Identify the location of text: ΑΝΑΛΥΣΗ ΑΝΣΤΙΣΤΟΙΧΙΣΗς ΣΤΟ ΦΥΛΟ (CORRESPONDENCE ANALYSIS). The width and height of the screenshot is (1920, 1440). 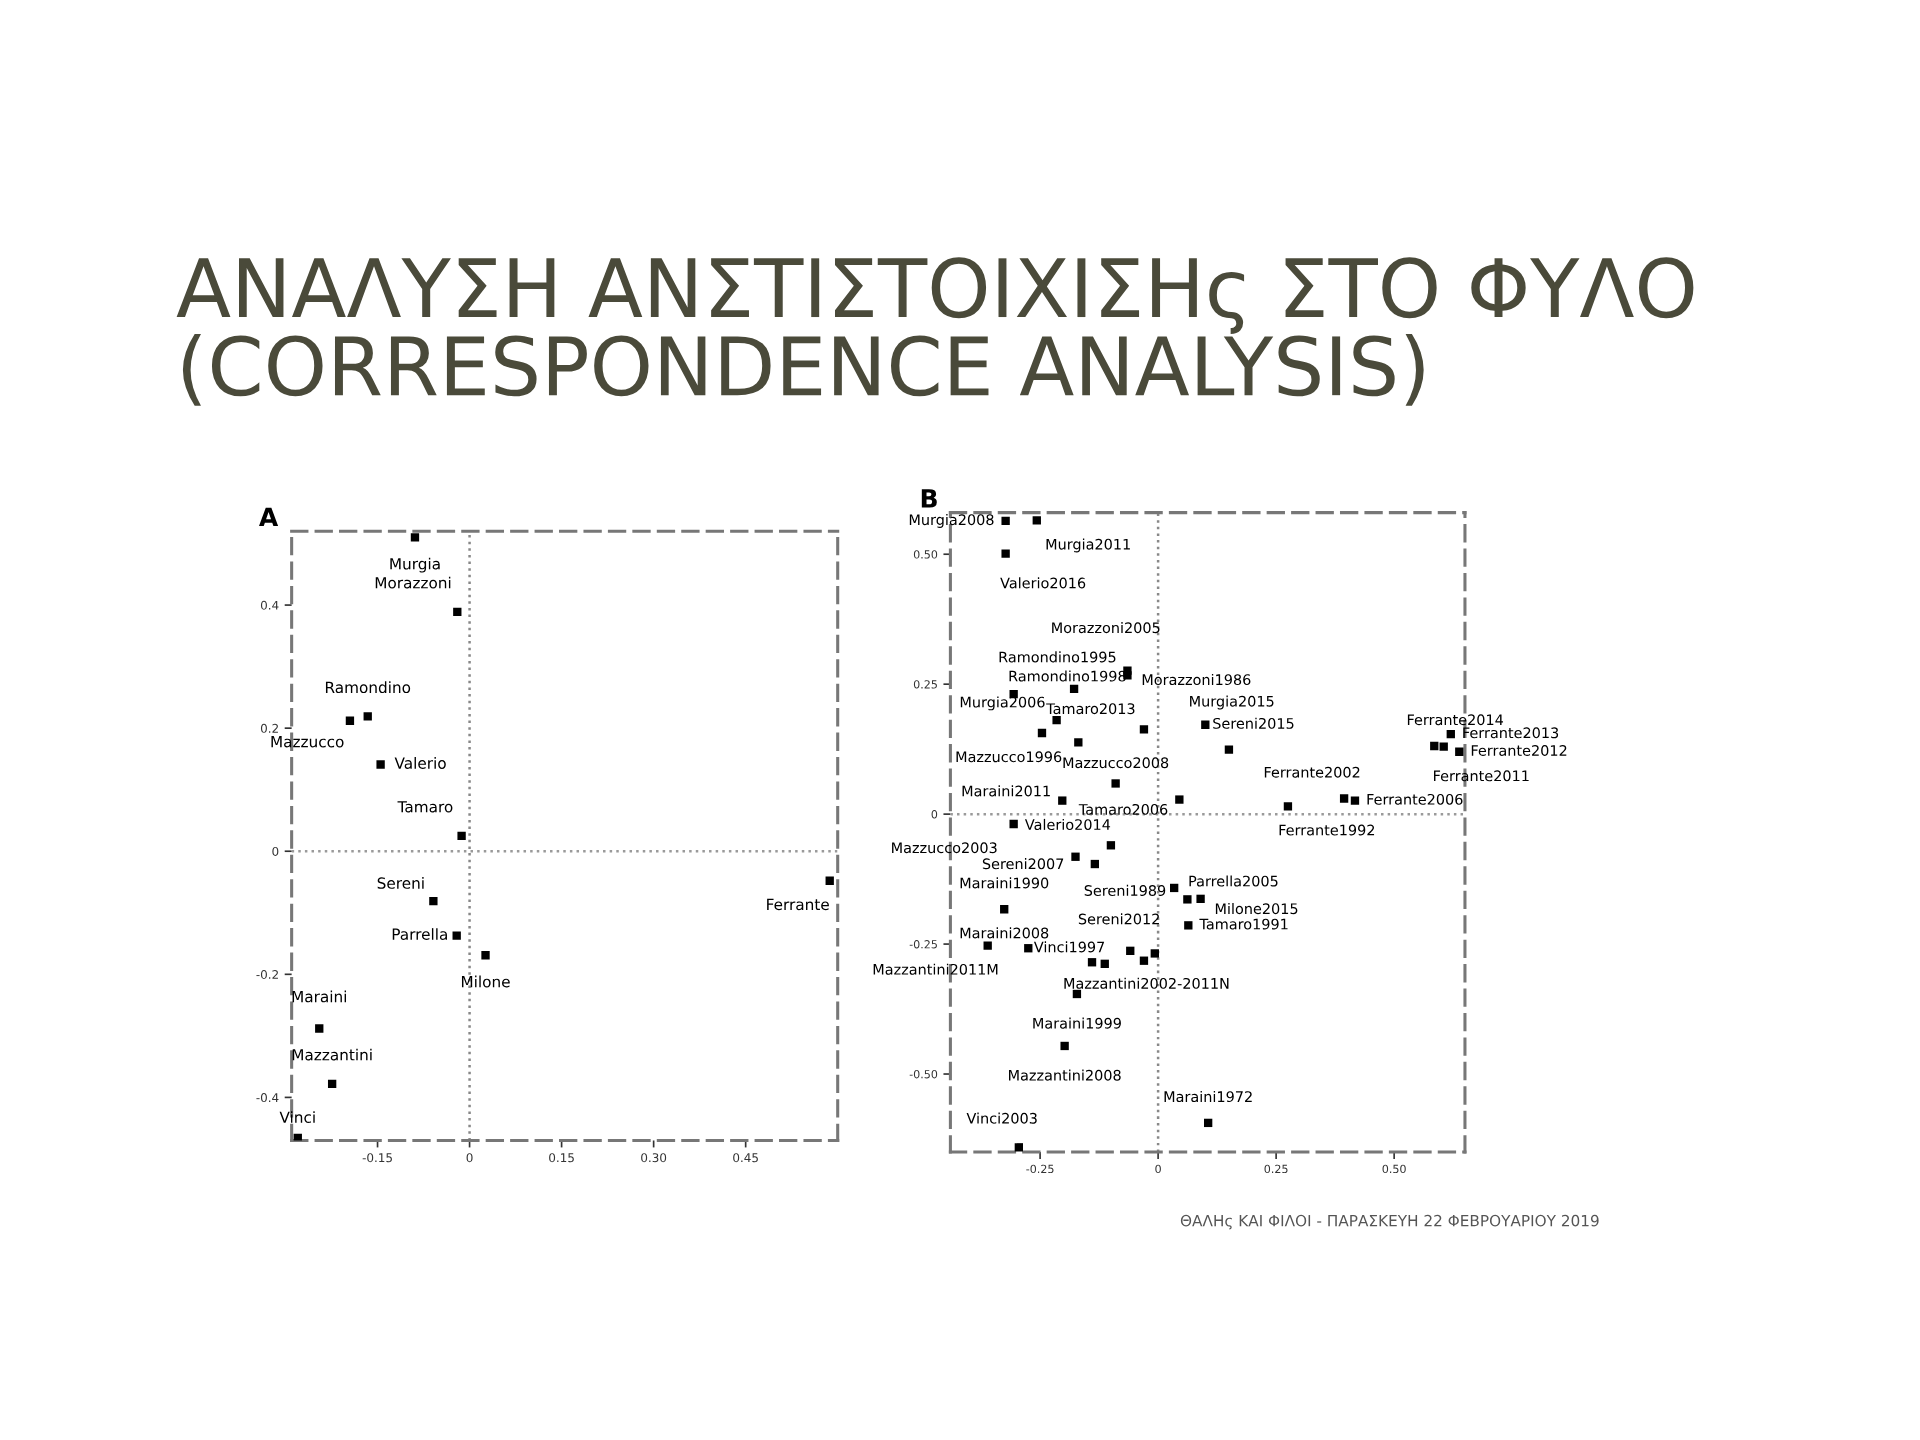
(935, 331).